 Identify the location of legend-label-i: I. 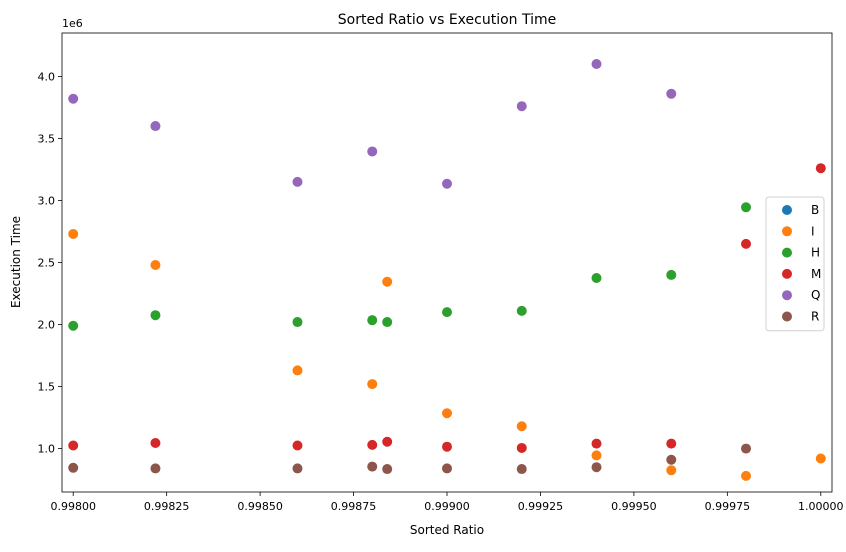
(813, 231).